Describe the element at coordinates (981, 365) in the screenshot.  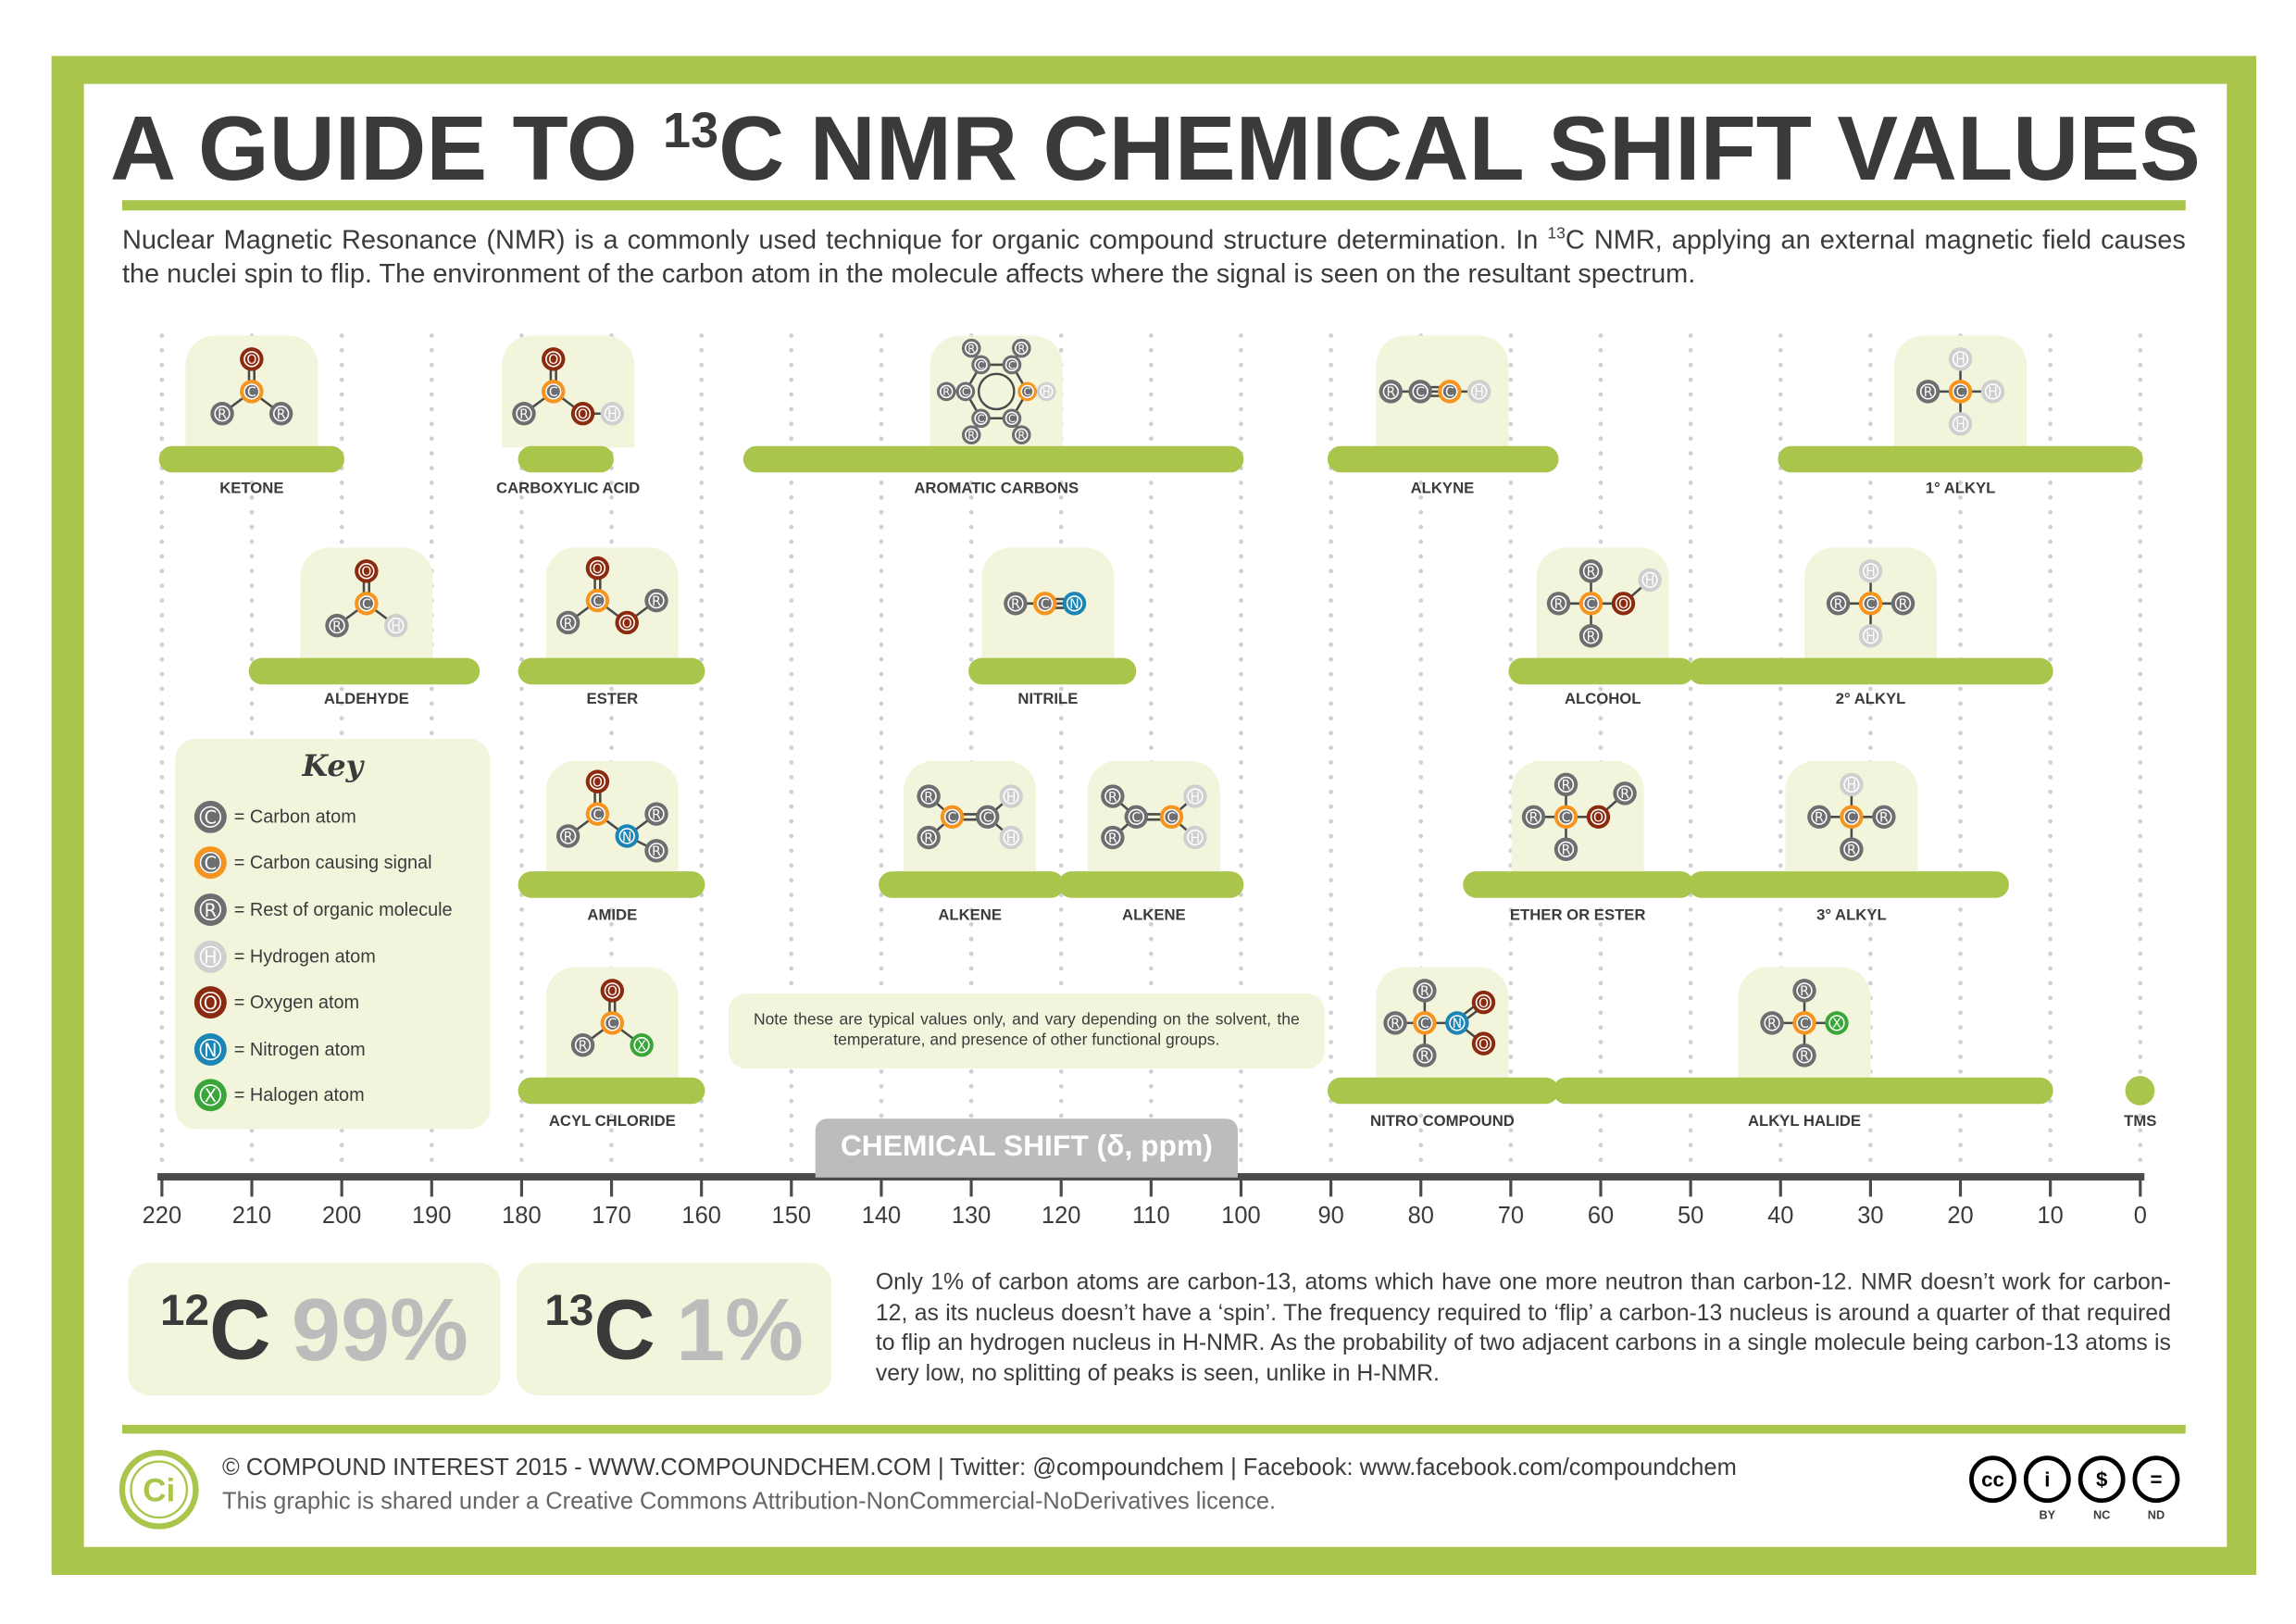
I see `atom-carbon-icon: C` at that location.